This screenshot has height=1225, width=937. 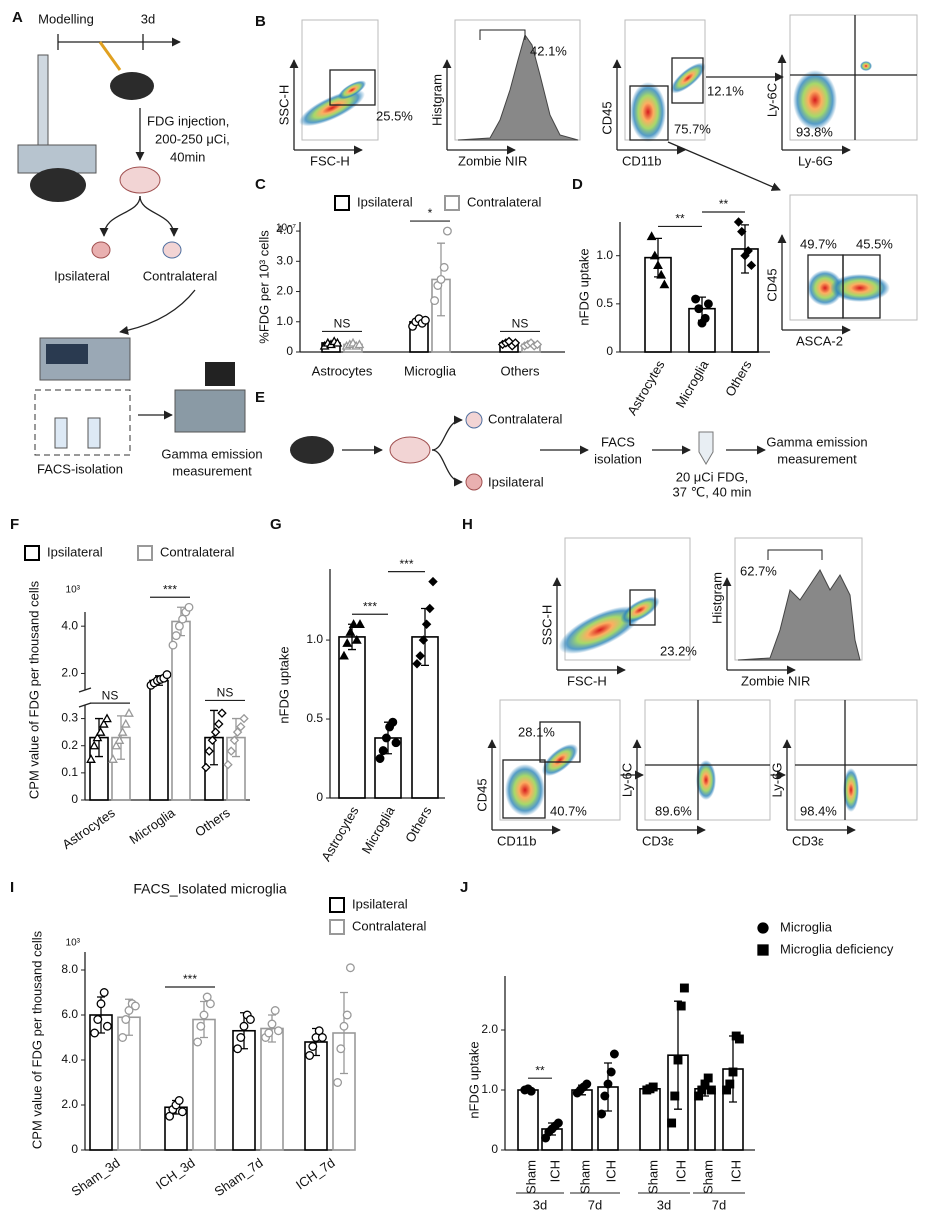 What do you see at coordinates (725, 90) in the screenshot?
I see `gate-percent: 12.1%` at bounding box center [725, 90].